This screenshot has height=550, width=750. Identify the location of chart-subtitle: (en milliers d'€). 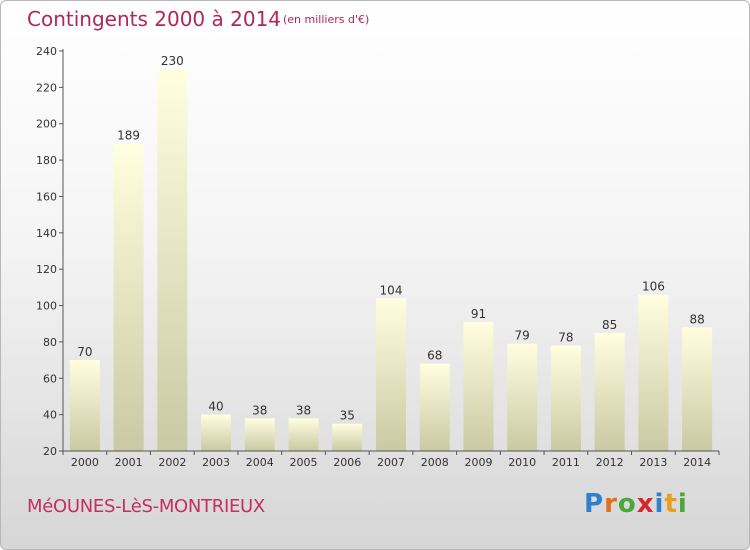
(326, 19).